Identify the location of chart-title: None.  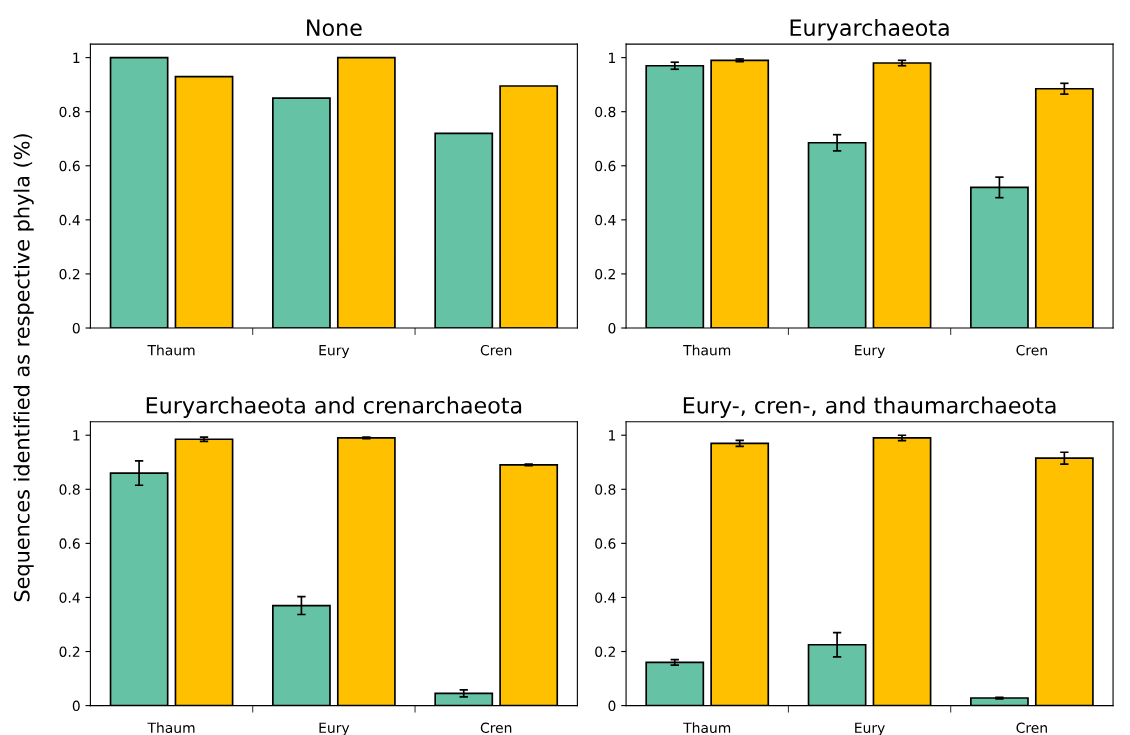
(334, 28).